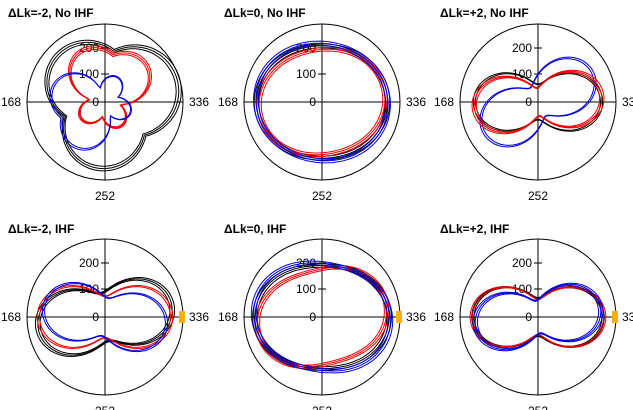  I want to click on panel-2-title: ΔLk=0, No IHF, so click(265, 13).